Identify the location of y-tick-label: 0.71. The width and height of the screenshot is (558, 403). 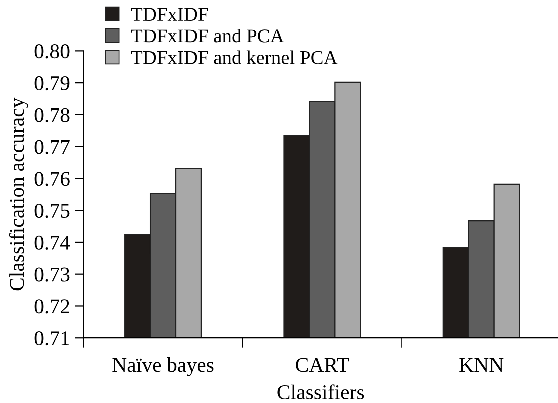
(52, 338).